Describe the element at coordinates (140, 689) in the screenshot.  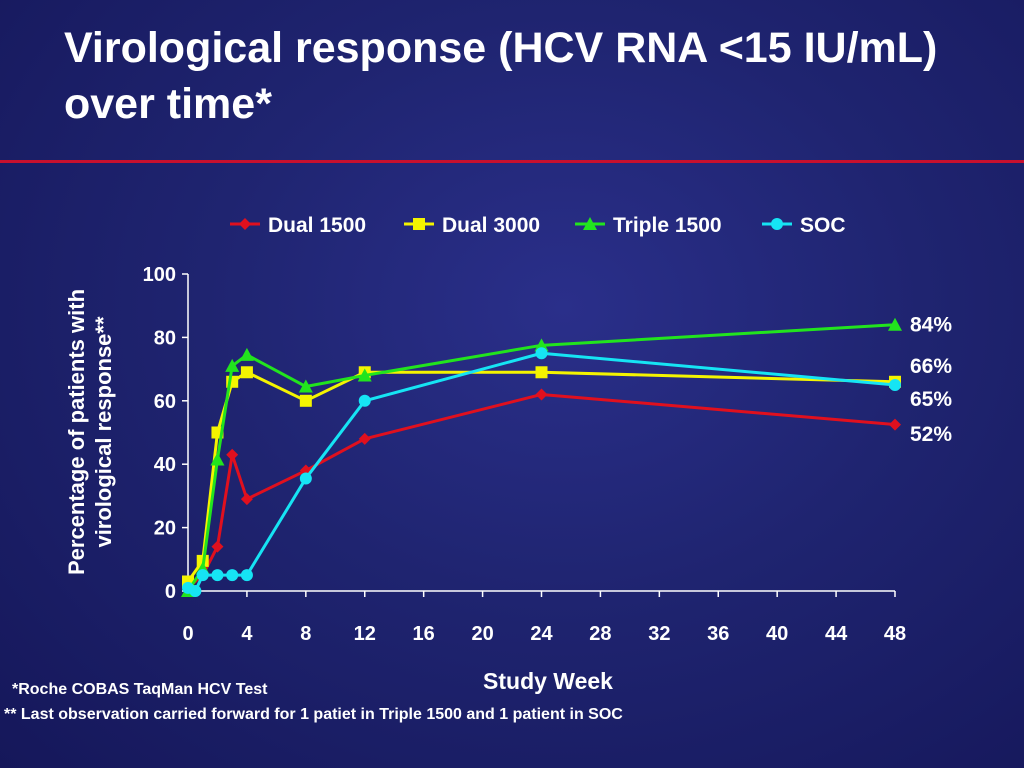
I see `footnote-assay: *Roche COBAS TaqMan HCV Test` at that location.